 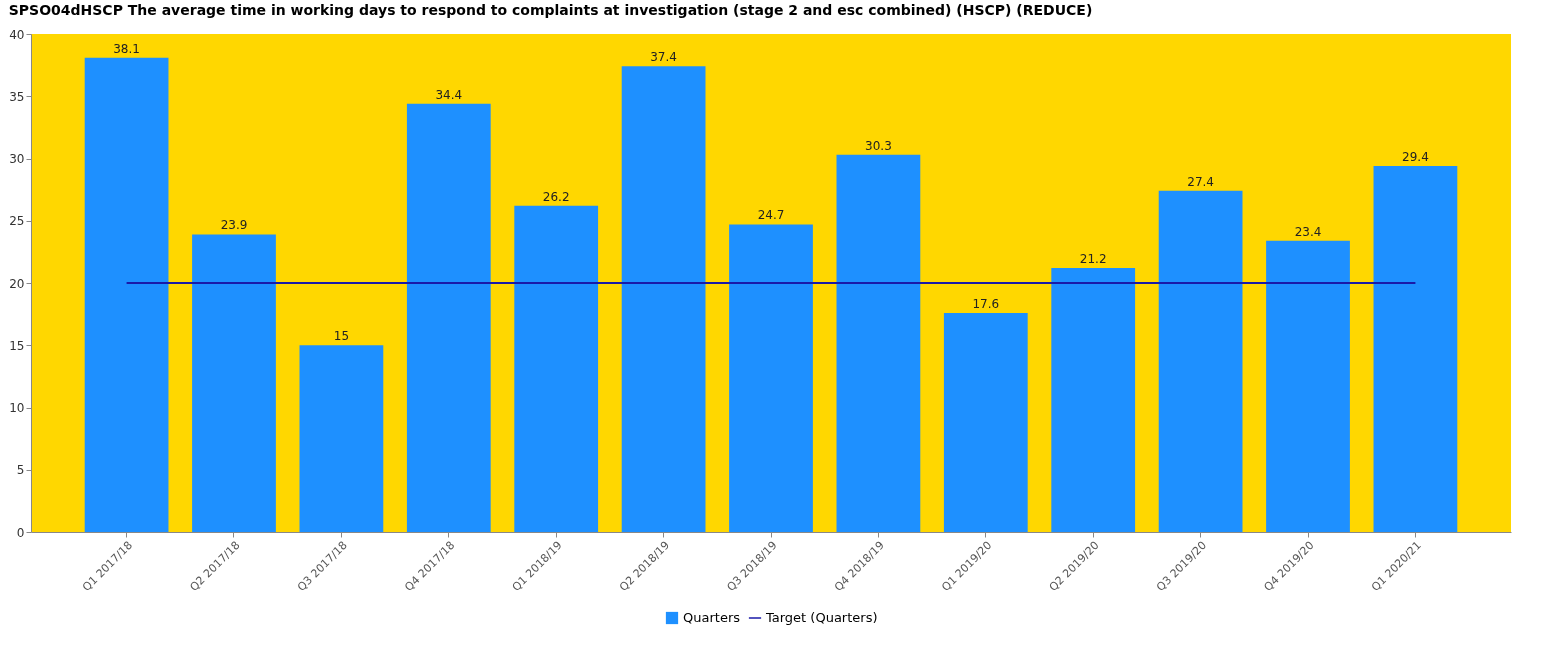 I want to click on y-tick-label: 25, so click(x=17, y=221).